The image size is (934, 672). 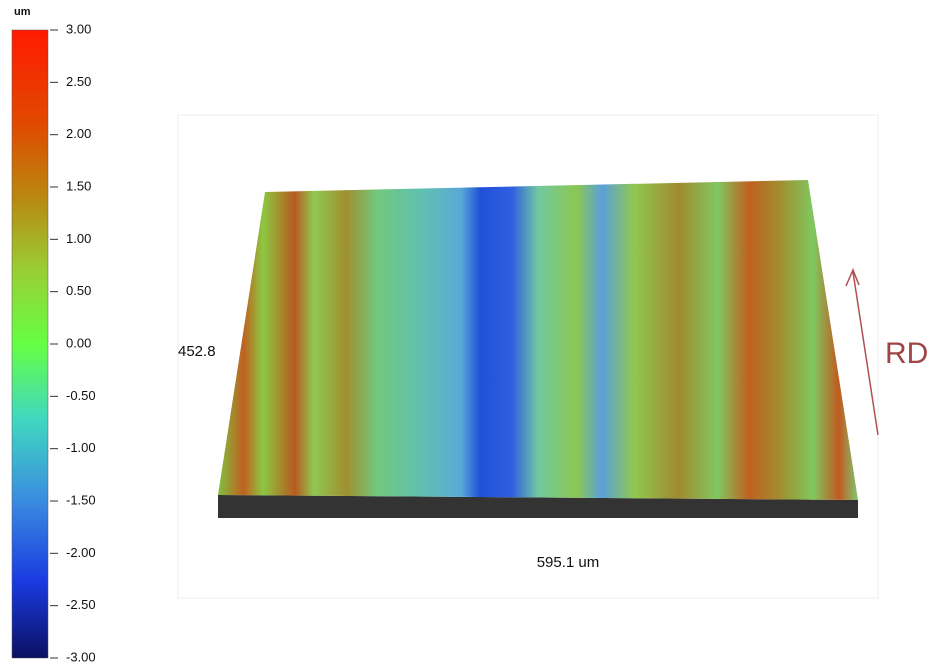 What do you see at coordinates (78, 185) in the screenshot?
I see `colorbar-tick-label: 1.50` at bounding box center [78, 185].